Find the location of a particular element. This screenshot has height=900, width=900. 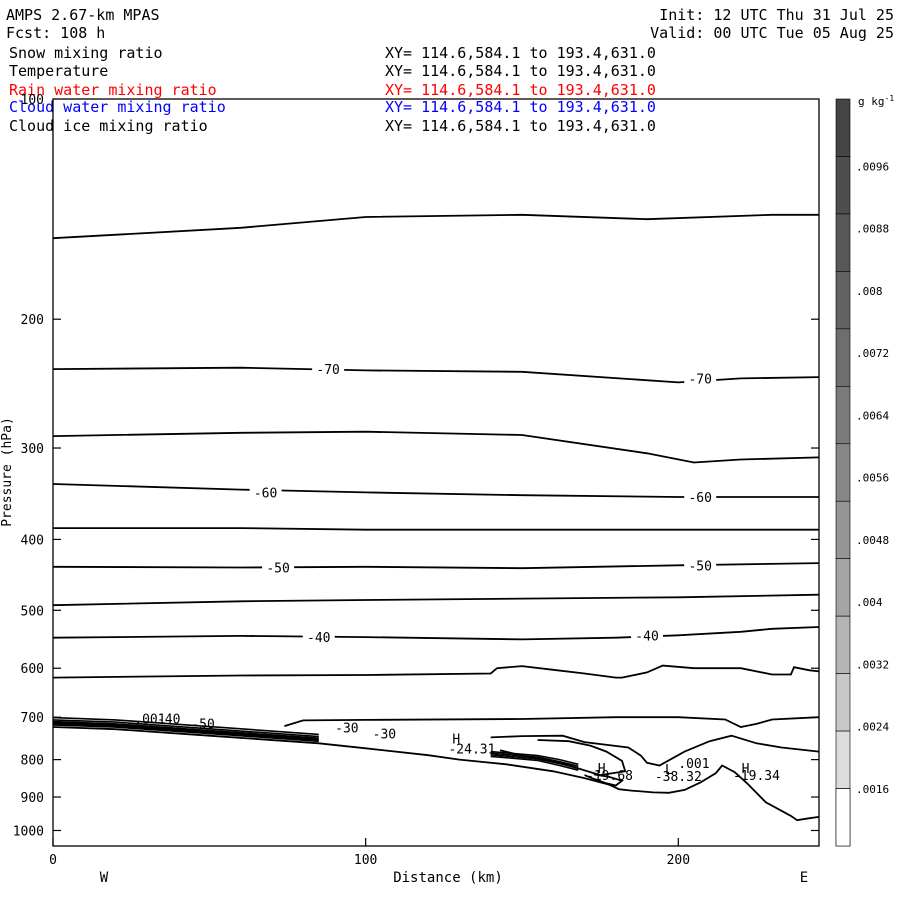

y-tick-label: 200 is located at coordinates (32, 320).